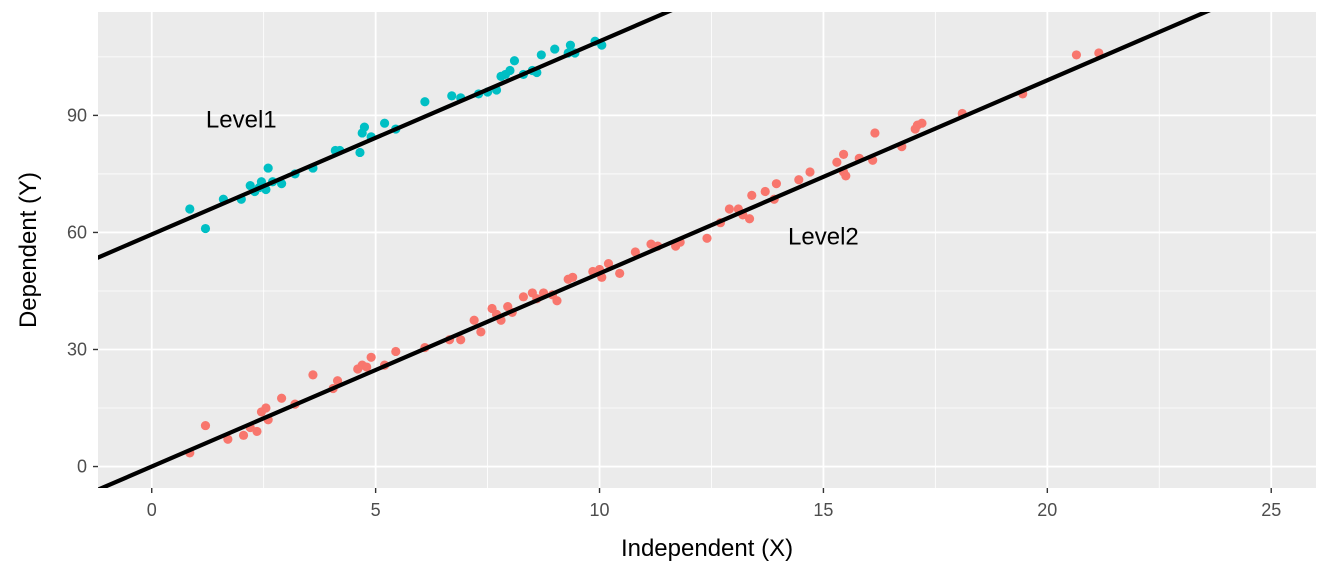  What do you see at coordinates (28, 250) in the screenshot?
I see `y-axis-title: Dependent (Y)` at bounding box center [28, 250].